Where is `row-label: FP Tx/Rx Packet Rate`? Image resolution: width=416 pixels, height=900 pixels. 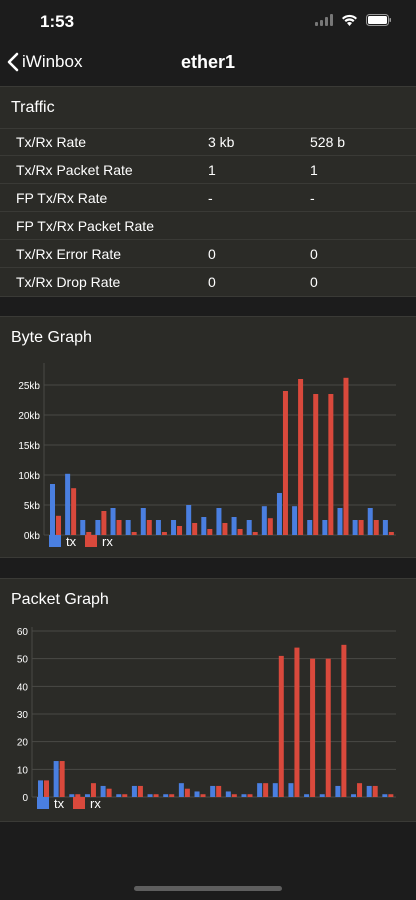 row-label: FP Tx/Rx Packet Rate is located at coordinates (85, 226).